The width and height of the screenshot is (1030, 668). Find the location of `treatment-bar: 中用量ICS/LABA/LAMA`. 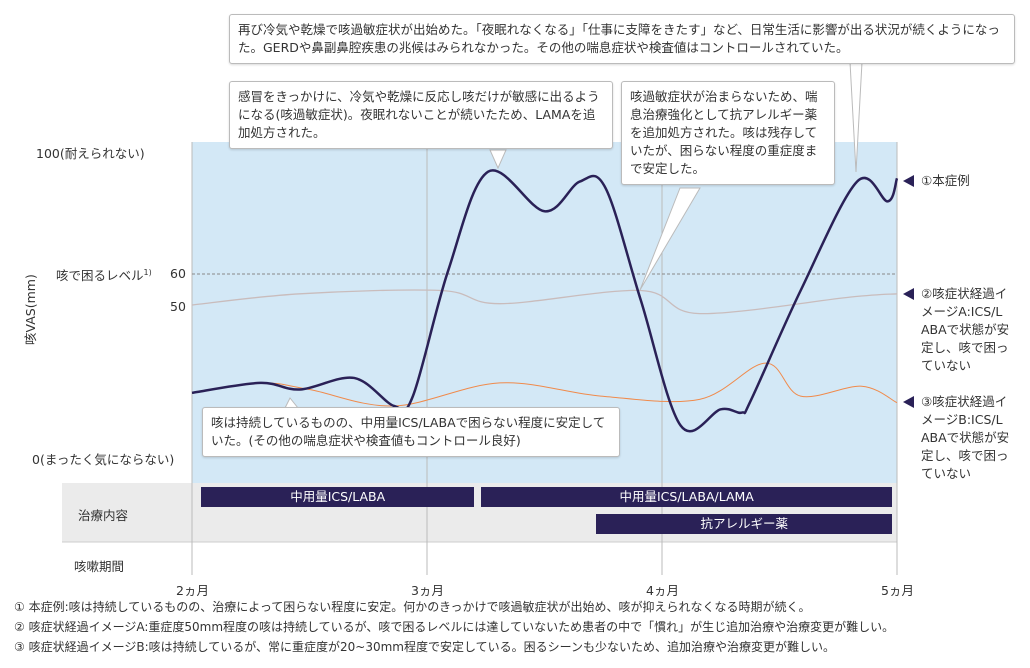

treatment-bar: 中用量ICS/LABA/LAMA is located at coordinates (687, 497).